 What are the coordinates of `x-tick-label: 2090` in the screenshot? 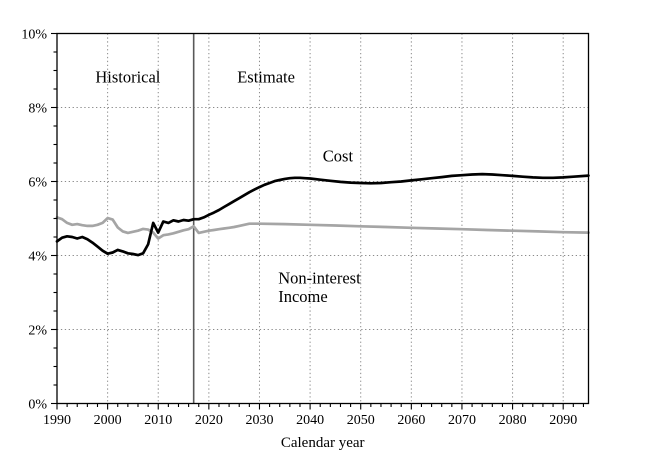 It's located at (563, 420).